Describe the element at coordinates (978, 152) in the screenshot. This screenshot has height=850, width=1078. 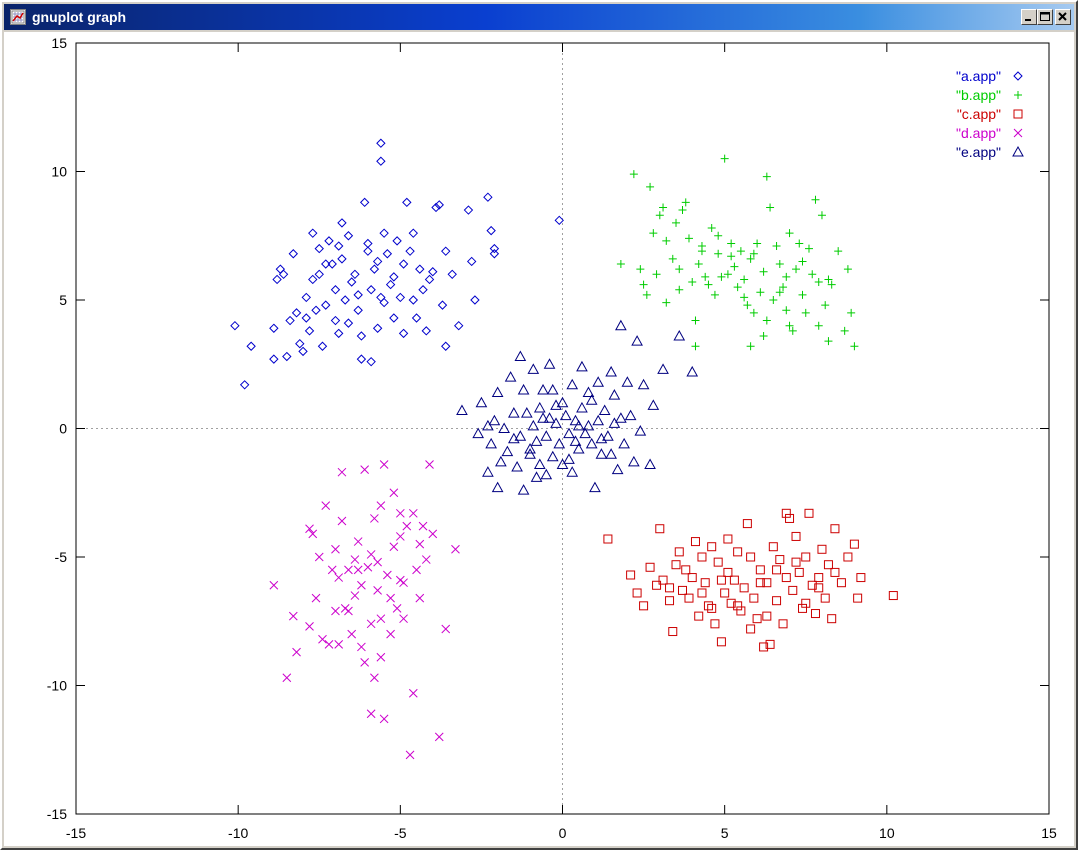
I see `legend-entry-label: "e.app"` at that location.